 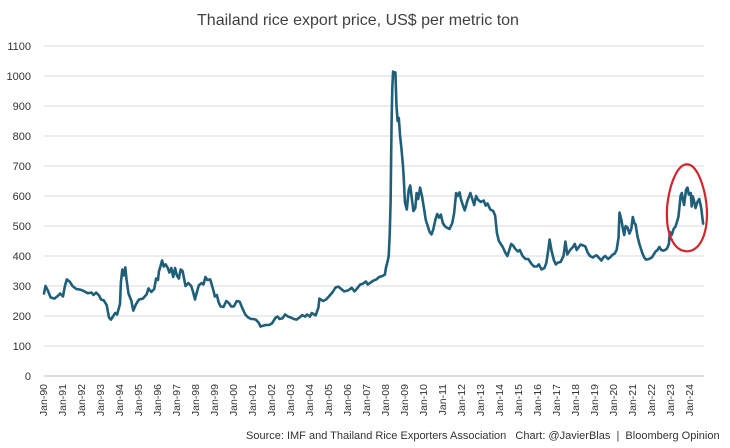 I want to click on y-tick-label: 900, so click(x=22, y=107).